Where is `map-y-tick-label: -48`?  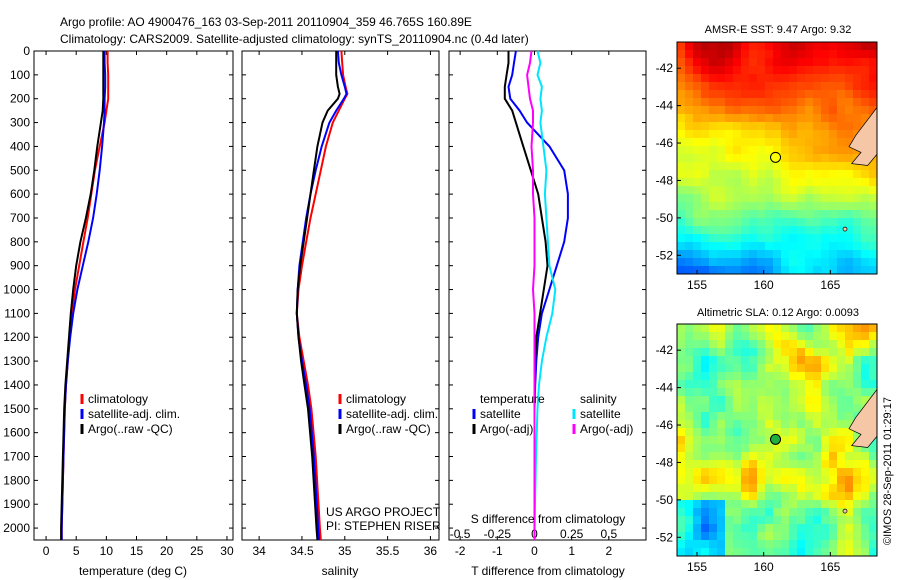 map-y-tick-label: -48 is located at coordinates (665, 462).